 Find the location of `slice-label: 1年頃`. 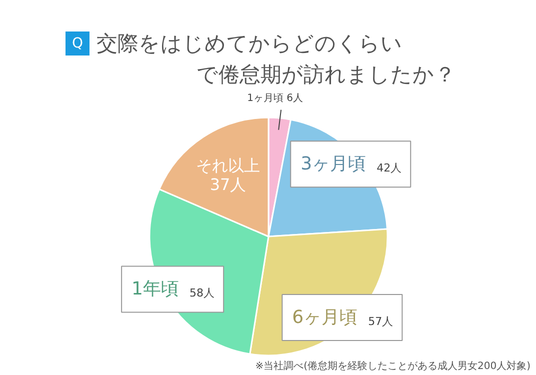

slice-label: 1年頃 is located at coordinates (156, 289).